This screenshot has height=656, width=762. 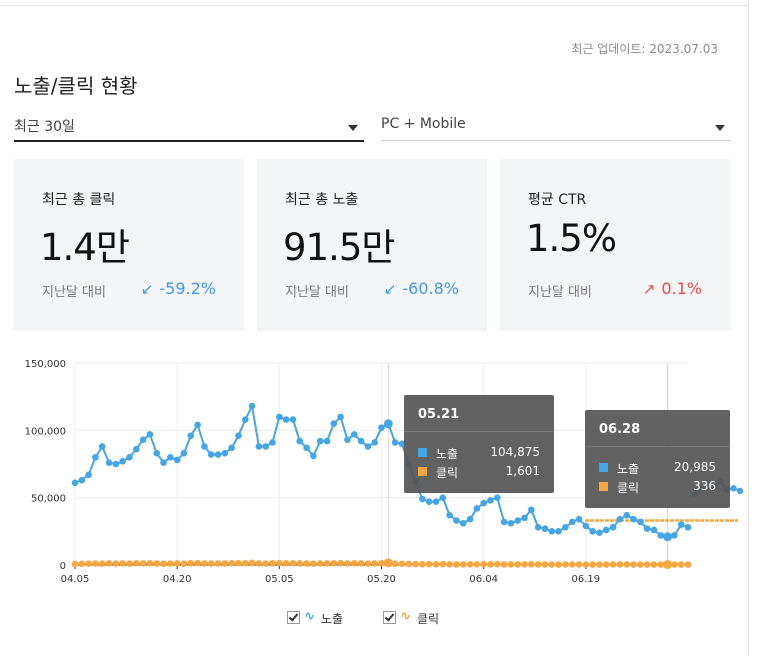 What do you see at coordinates (372, 245) in the screenshot?
I see `stat-card-impressions: 최근 총 노출 91.5만 지난달 대비 ↙ -60.8%` at bounding box center [372, 245].